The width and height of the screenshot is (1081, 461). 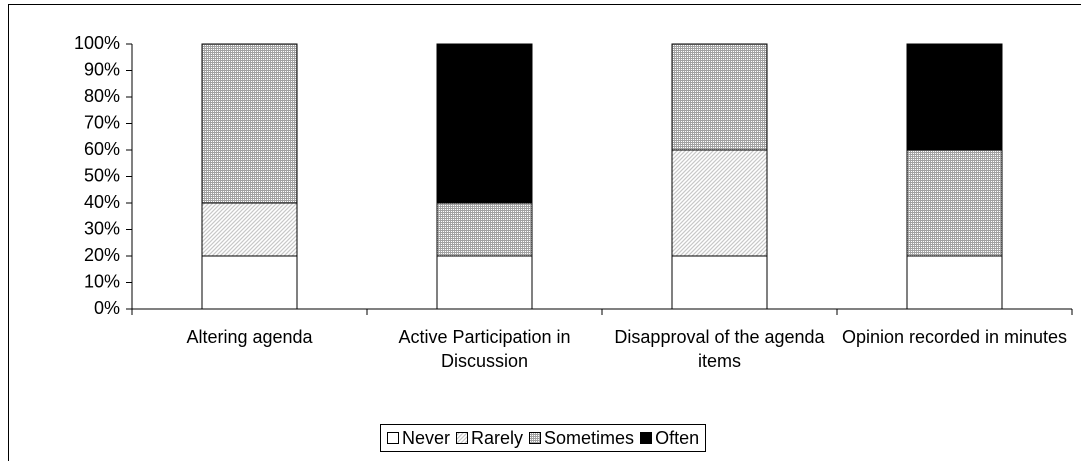 What do you see at coordinates (426, 437) in the screenshot?
I see `legend-label: Never` at bounding box center [426, 437].